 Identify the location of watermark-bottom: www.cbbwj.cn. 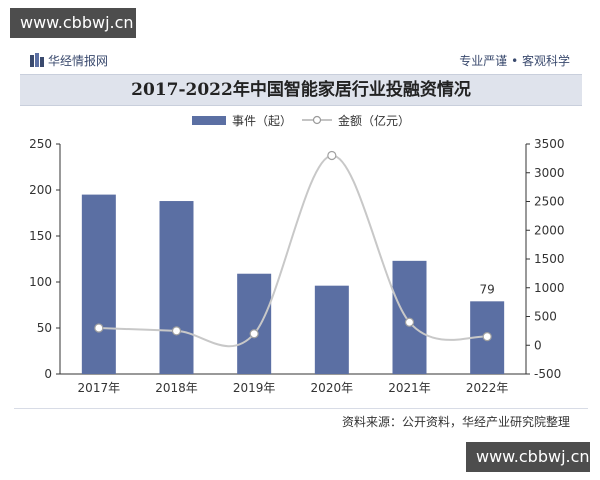
(528, 457).